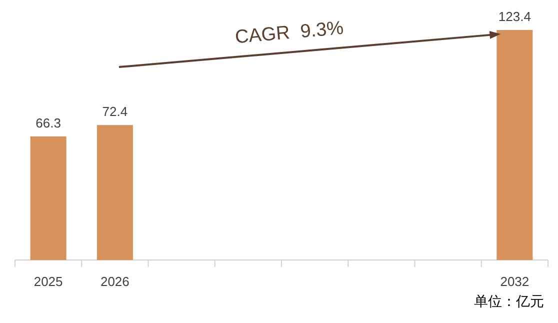 This screenshot has width=558, height=323. I want to click on x-tick-label: 2032, so click(515, 281).